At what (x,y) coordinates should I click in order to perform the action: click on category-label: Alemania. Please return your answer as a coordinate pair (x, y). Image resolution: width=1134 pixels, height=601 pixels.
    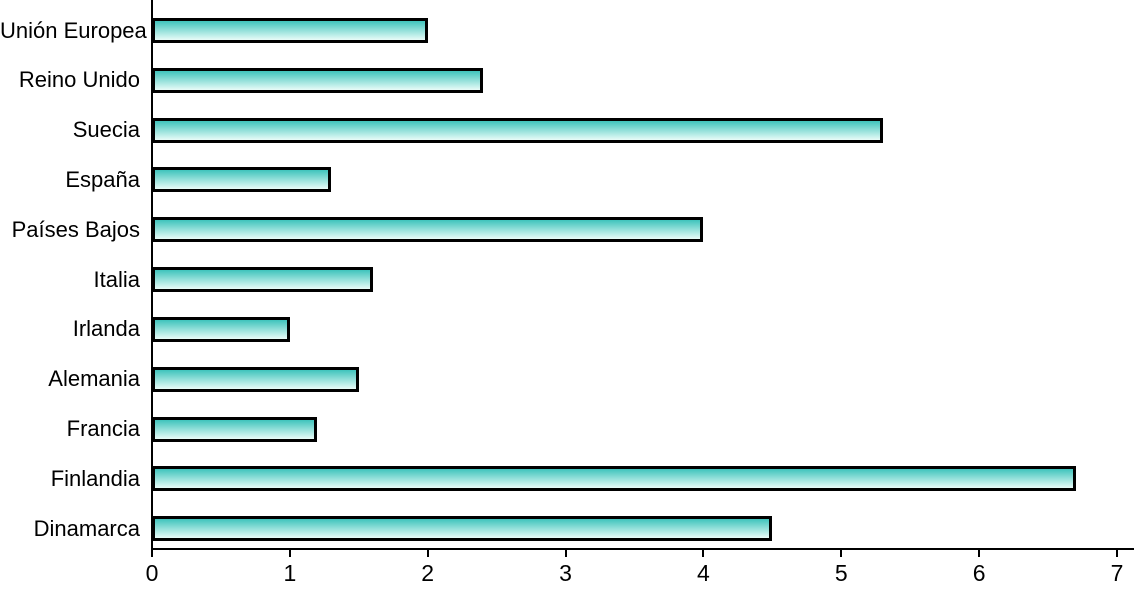
    Looking at the image, I should click on (94, 379).